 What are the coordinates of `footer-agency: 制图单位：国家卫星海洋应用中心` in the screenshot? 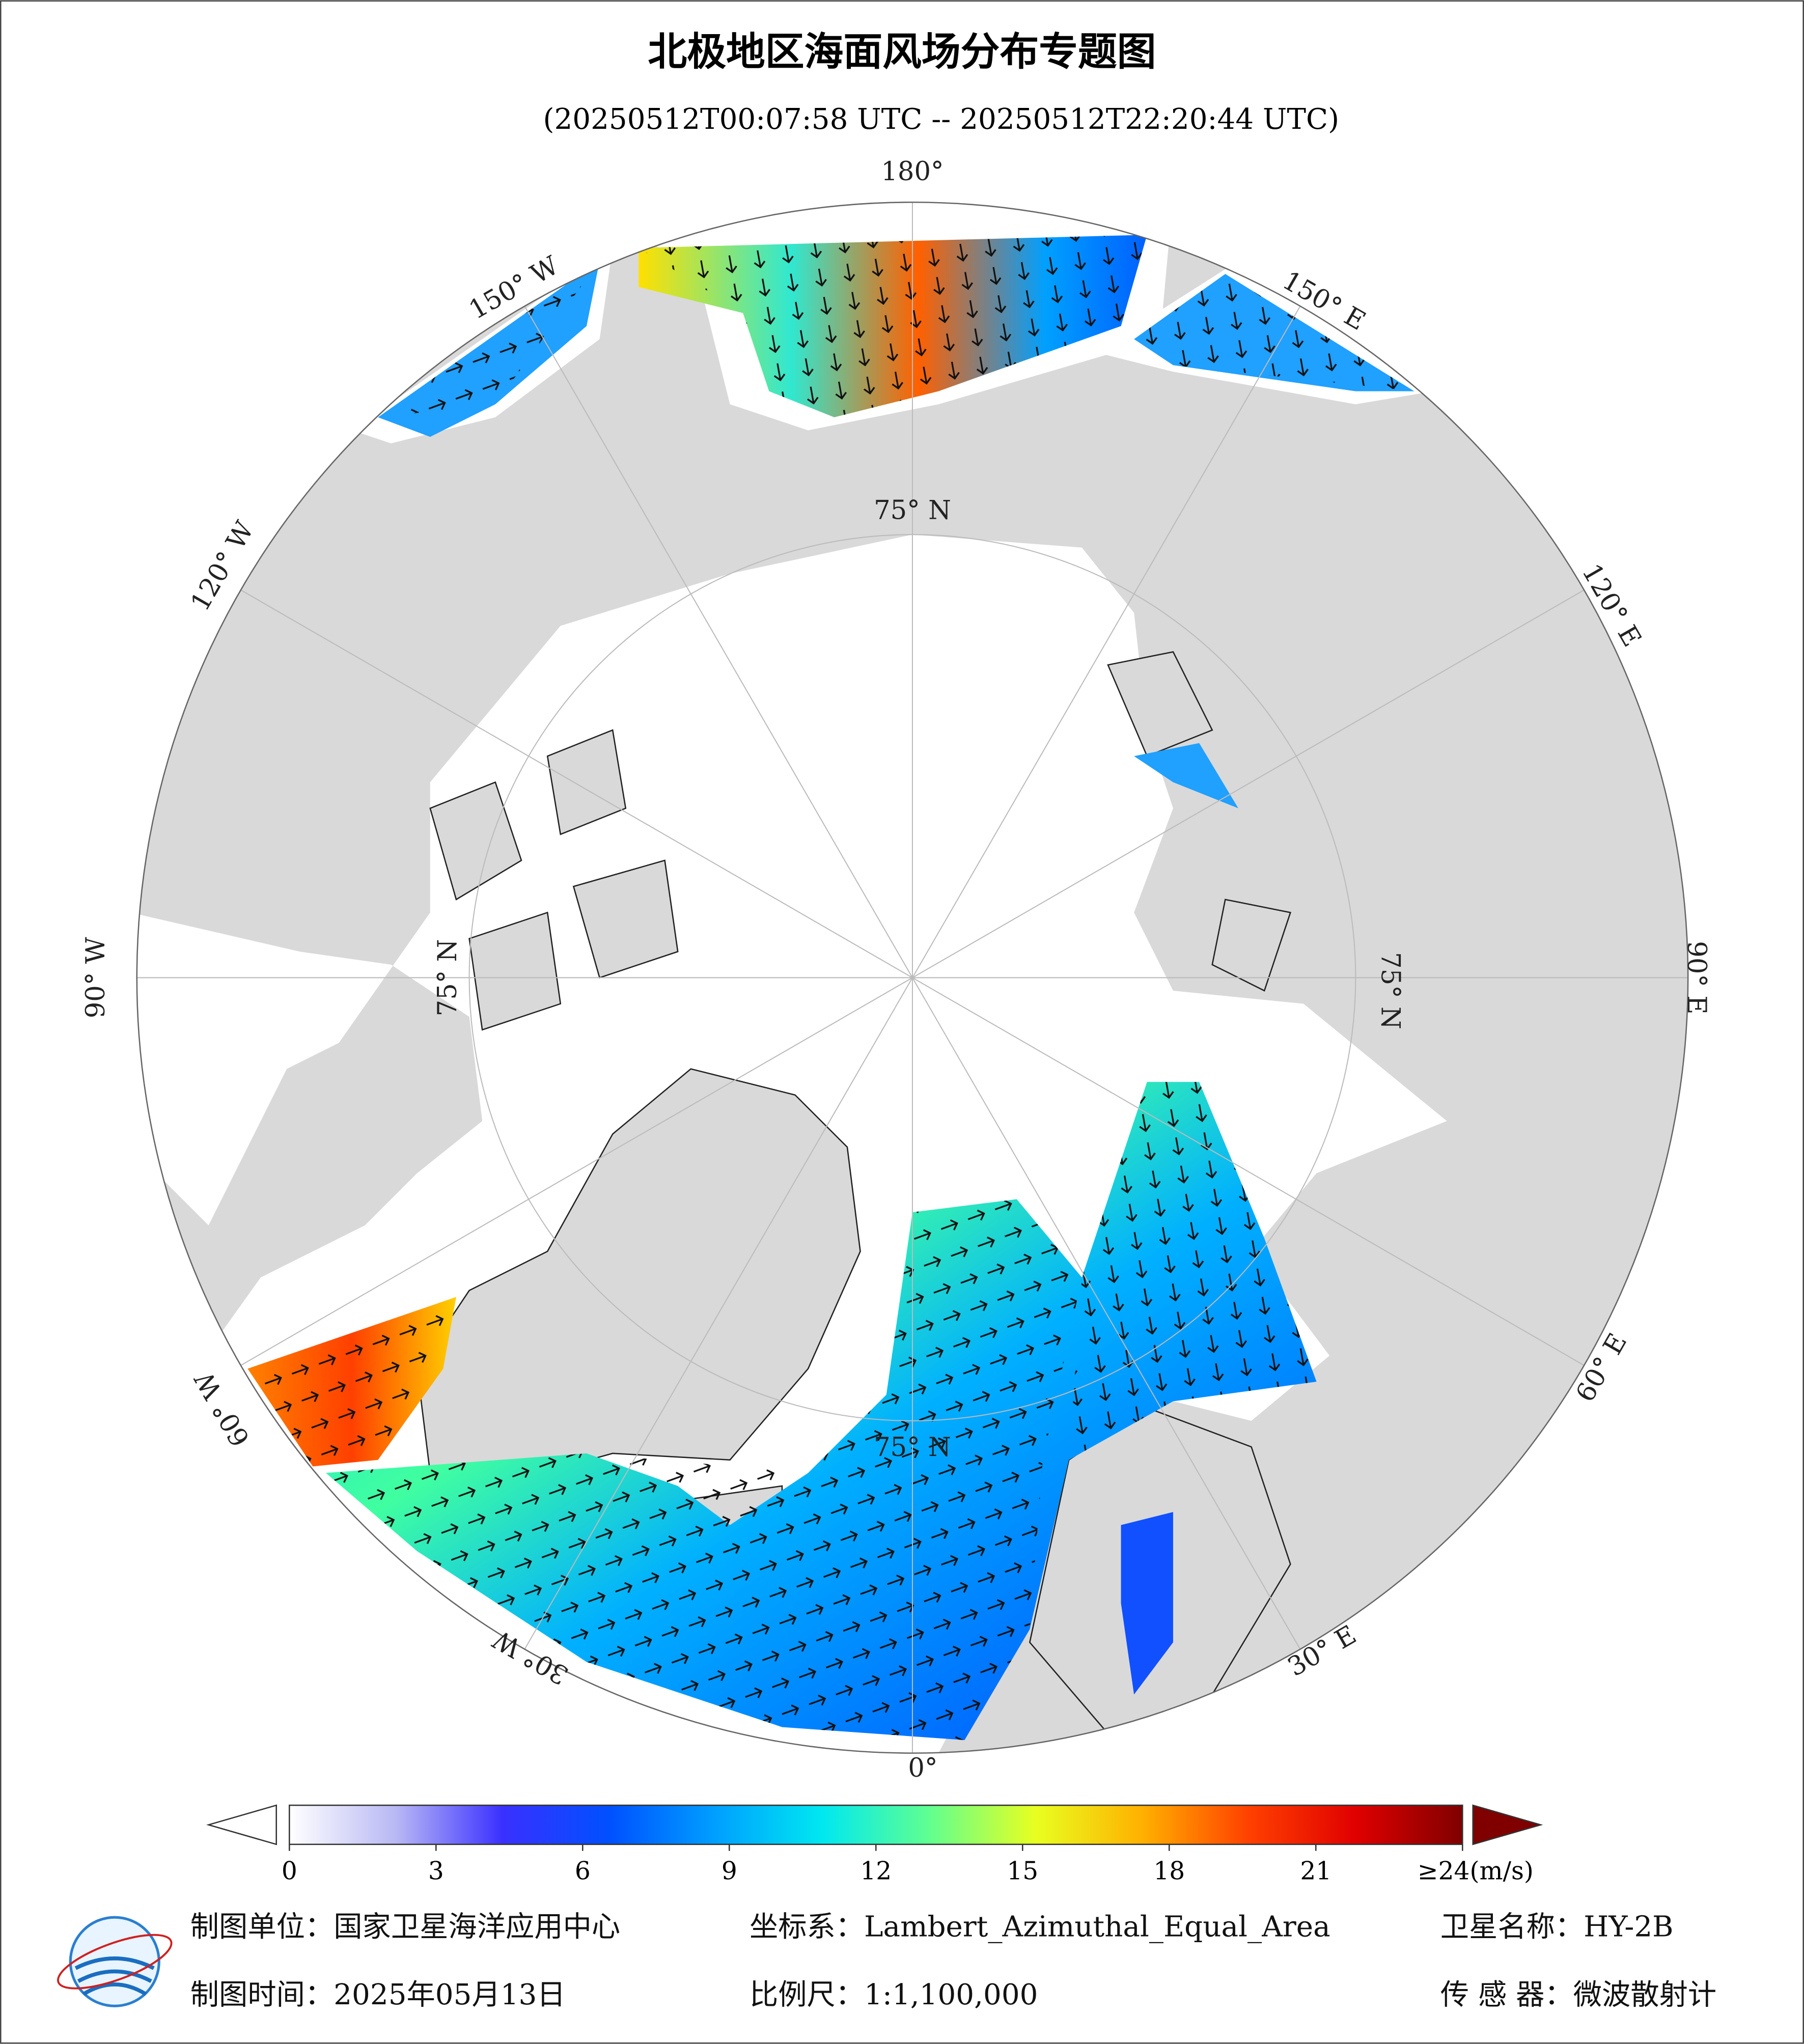 It's located at (405, 1927).